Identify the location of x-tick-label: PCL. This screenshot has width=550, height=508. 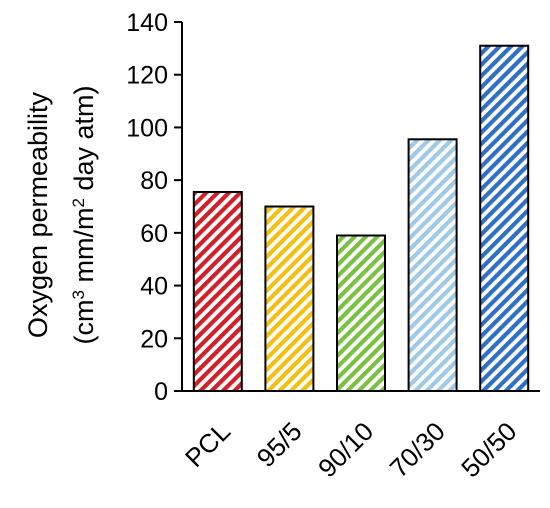
(207, 444).